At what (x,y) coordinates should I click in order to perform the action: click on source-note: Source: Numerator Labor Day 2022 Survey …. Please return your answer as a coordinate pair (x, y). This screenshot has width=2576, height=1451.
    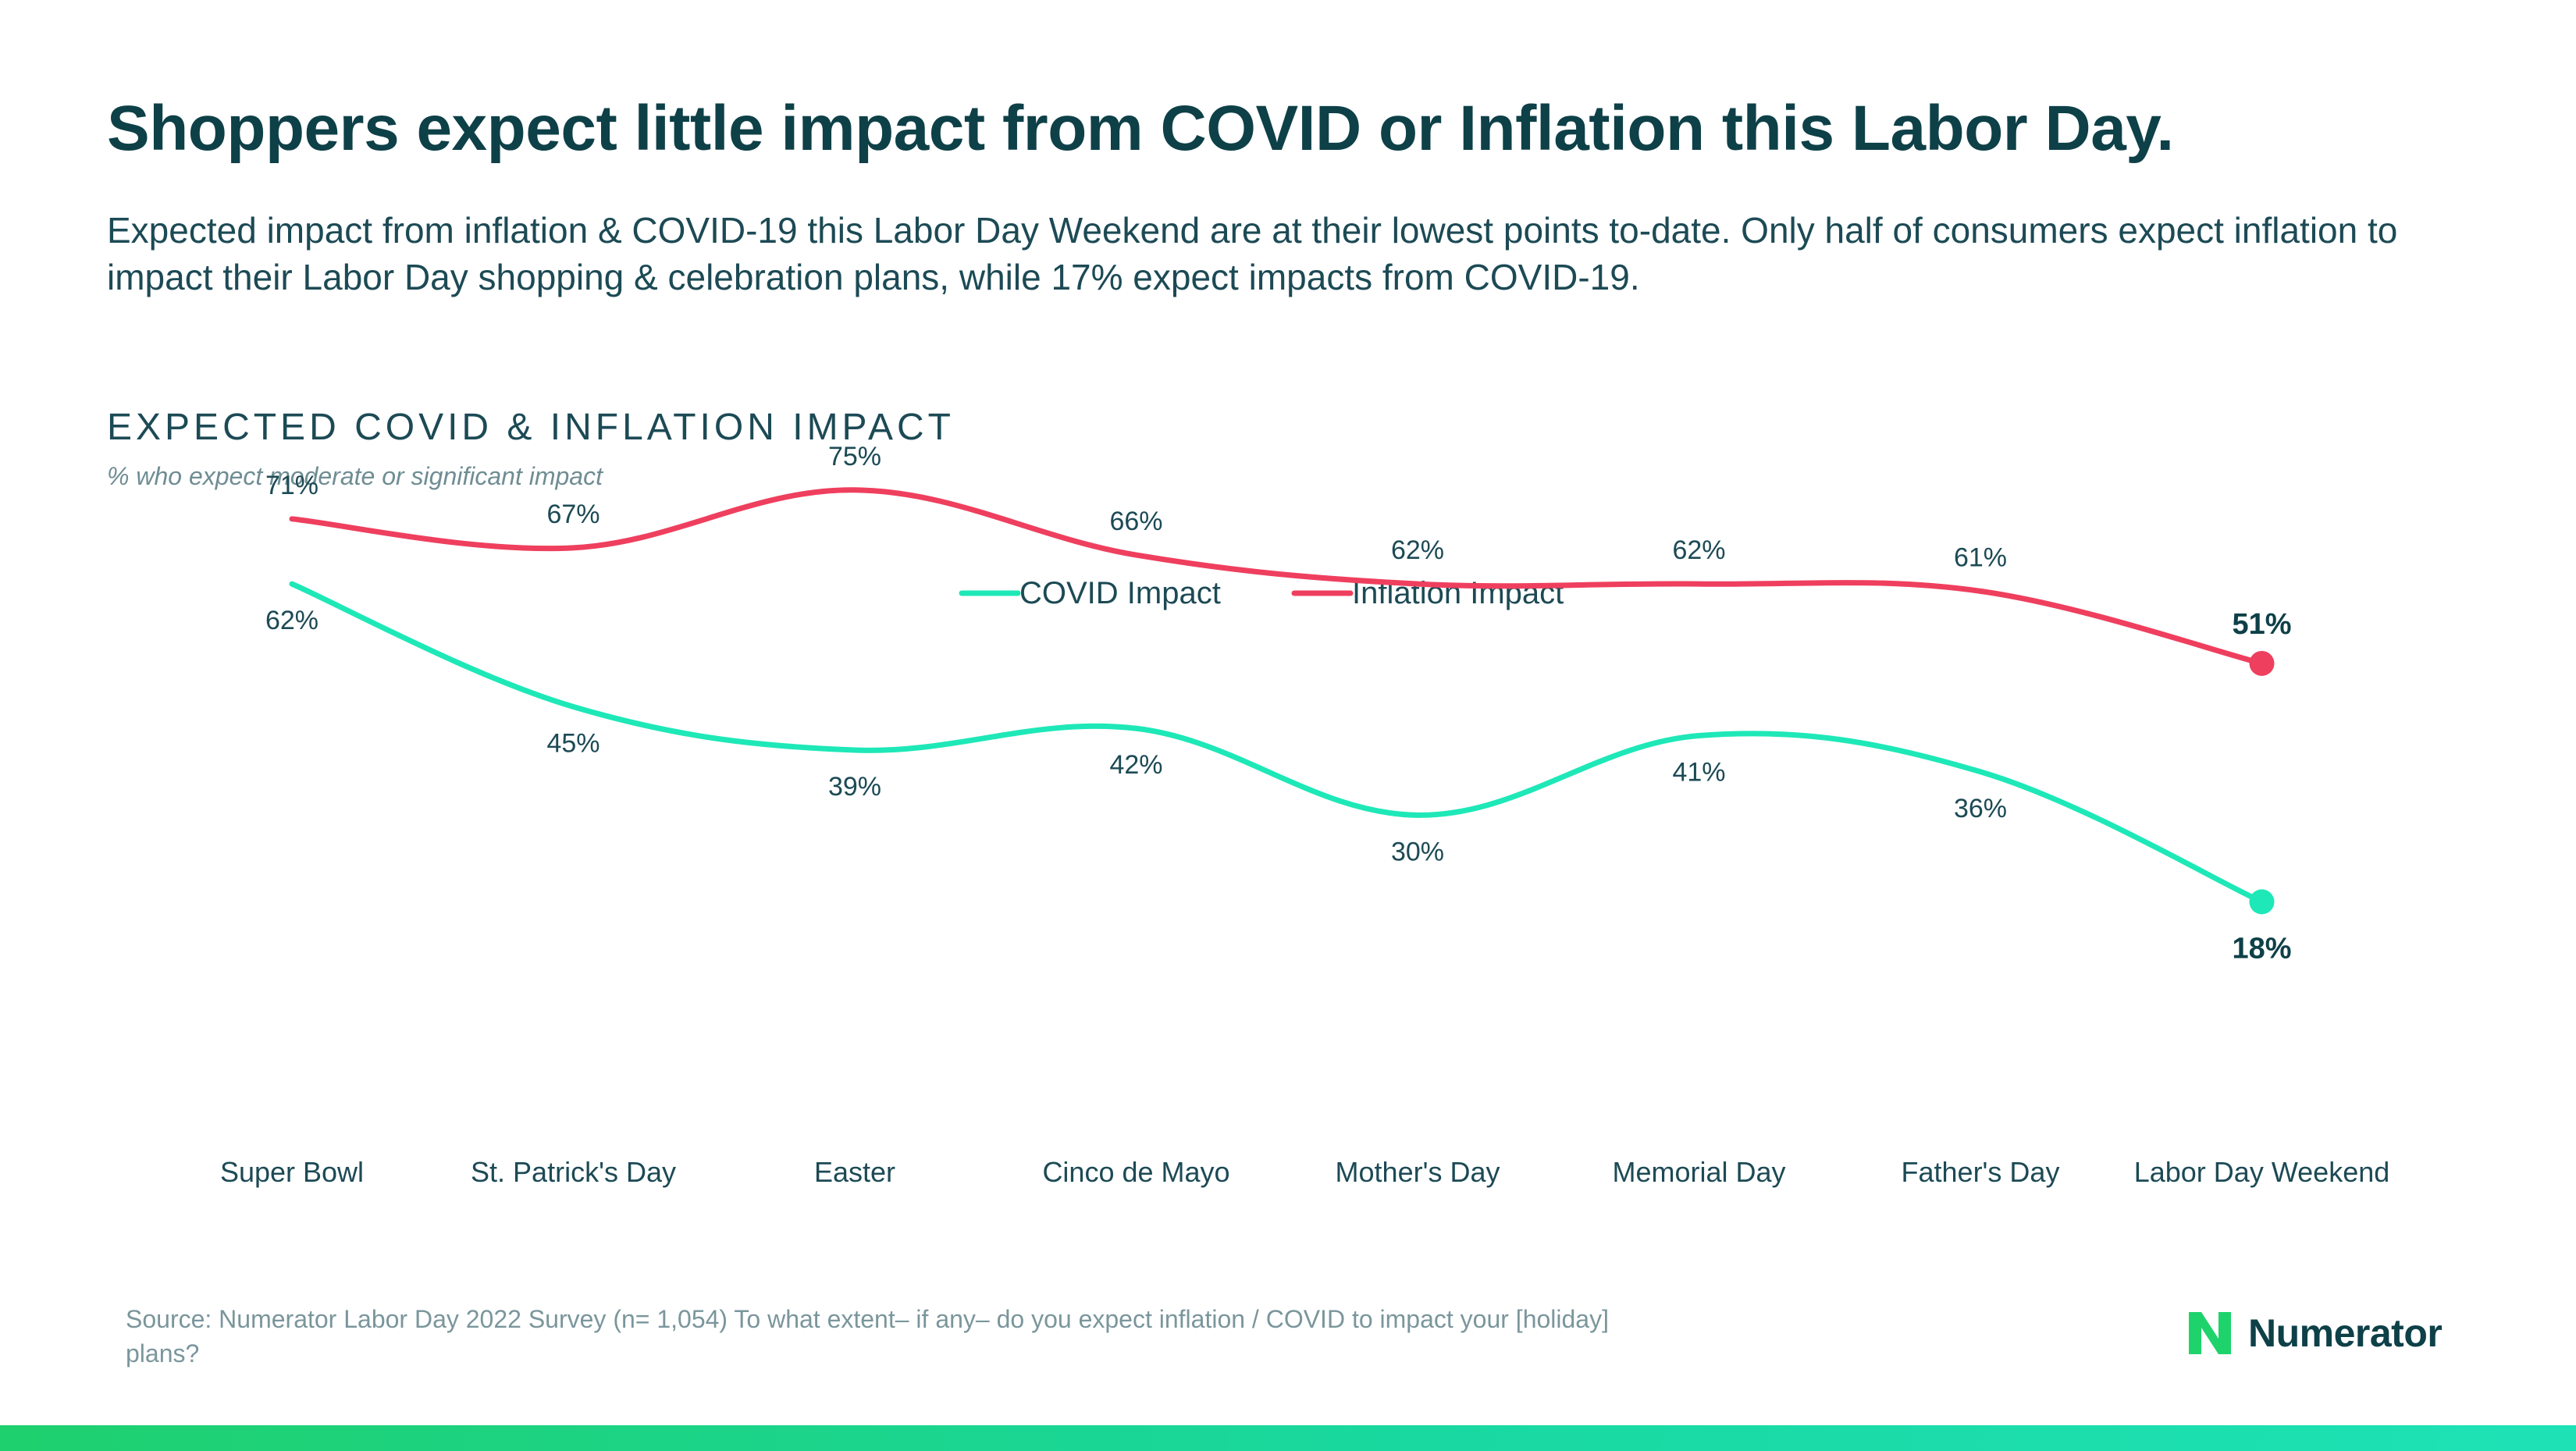
    Looking at the image, I should click on (868, 1336).